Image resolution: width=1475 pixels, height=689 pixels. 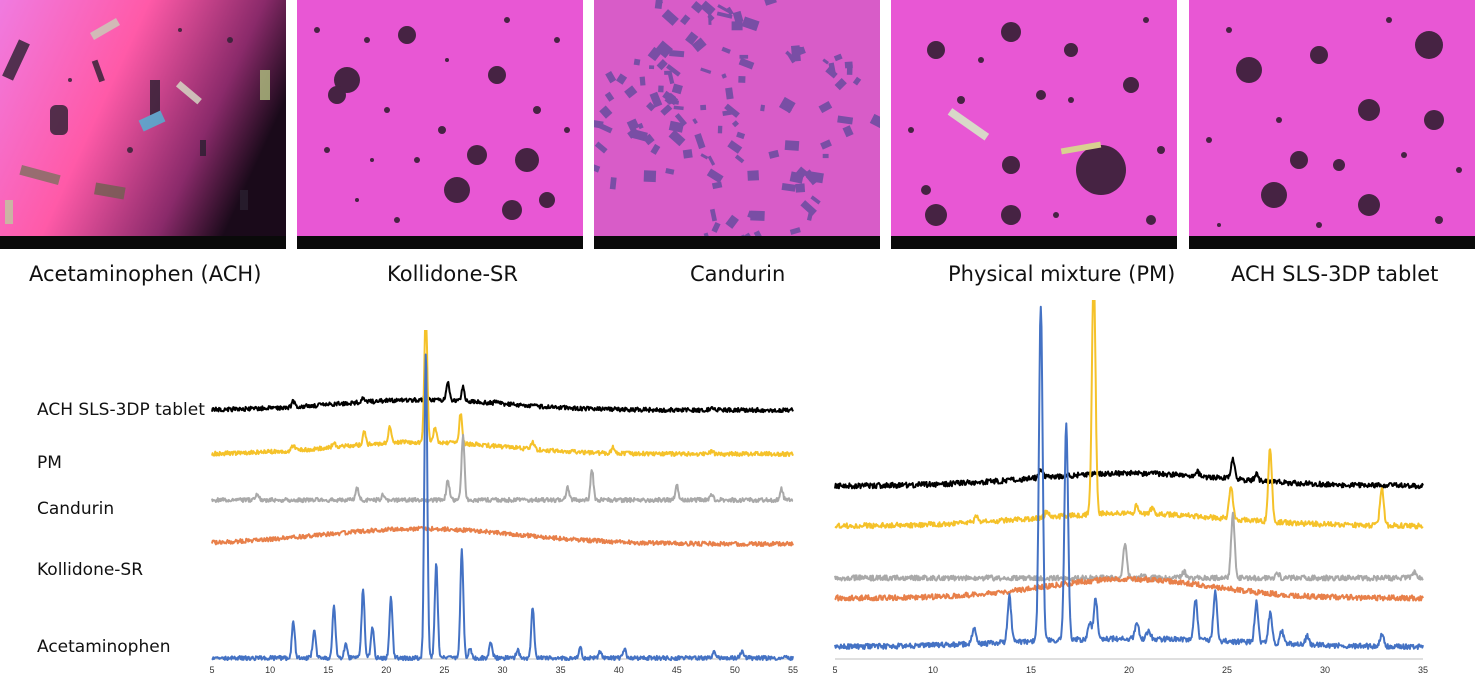 What do you see at coordinates (677, 670) in the screenshot?
I see `x-tick-label: 45` at bounding box center [677, 670].